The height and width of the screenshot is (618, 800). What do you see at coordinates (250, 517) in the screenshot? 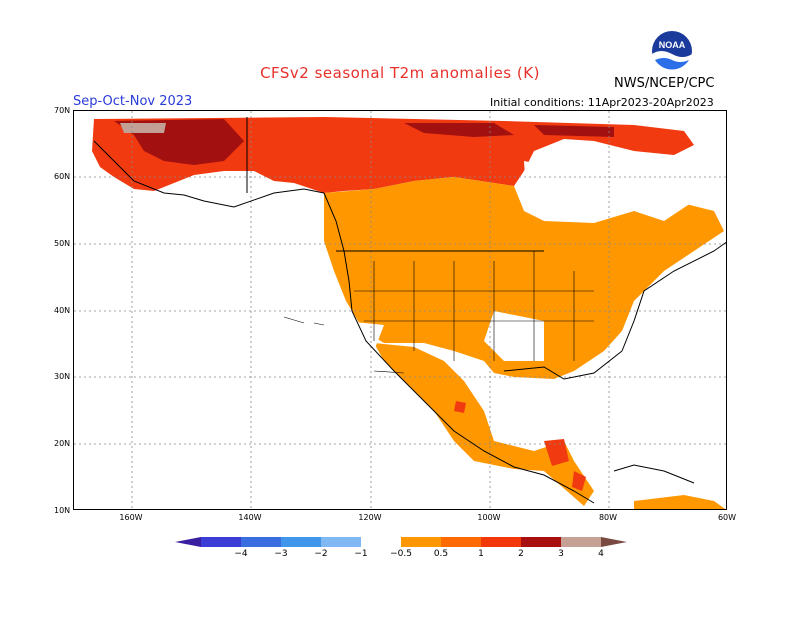
I see `lon-label: 140W` at bounding box center [250, 517].